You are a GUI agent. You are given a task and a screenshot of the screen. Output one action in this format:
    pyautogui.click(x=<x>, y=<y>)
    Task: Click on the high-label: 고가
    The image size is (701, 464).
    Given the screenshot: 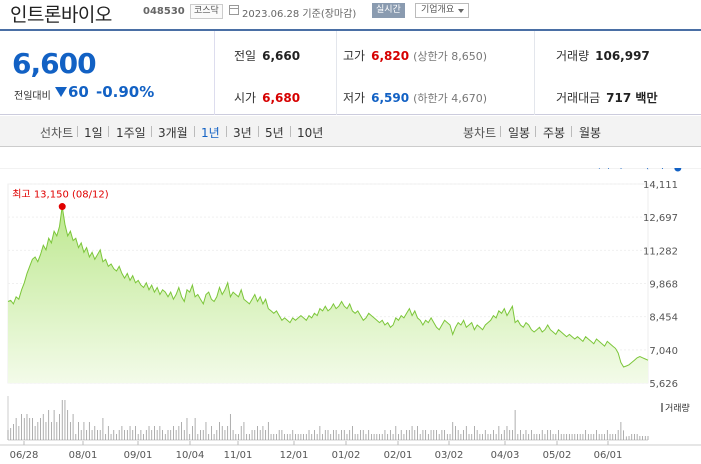 What is the action you would take?
    pyautogui.click(x=354, y=56)
    